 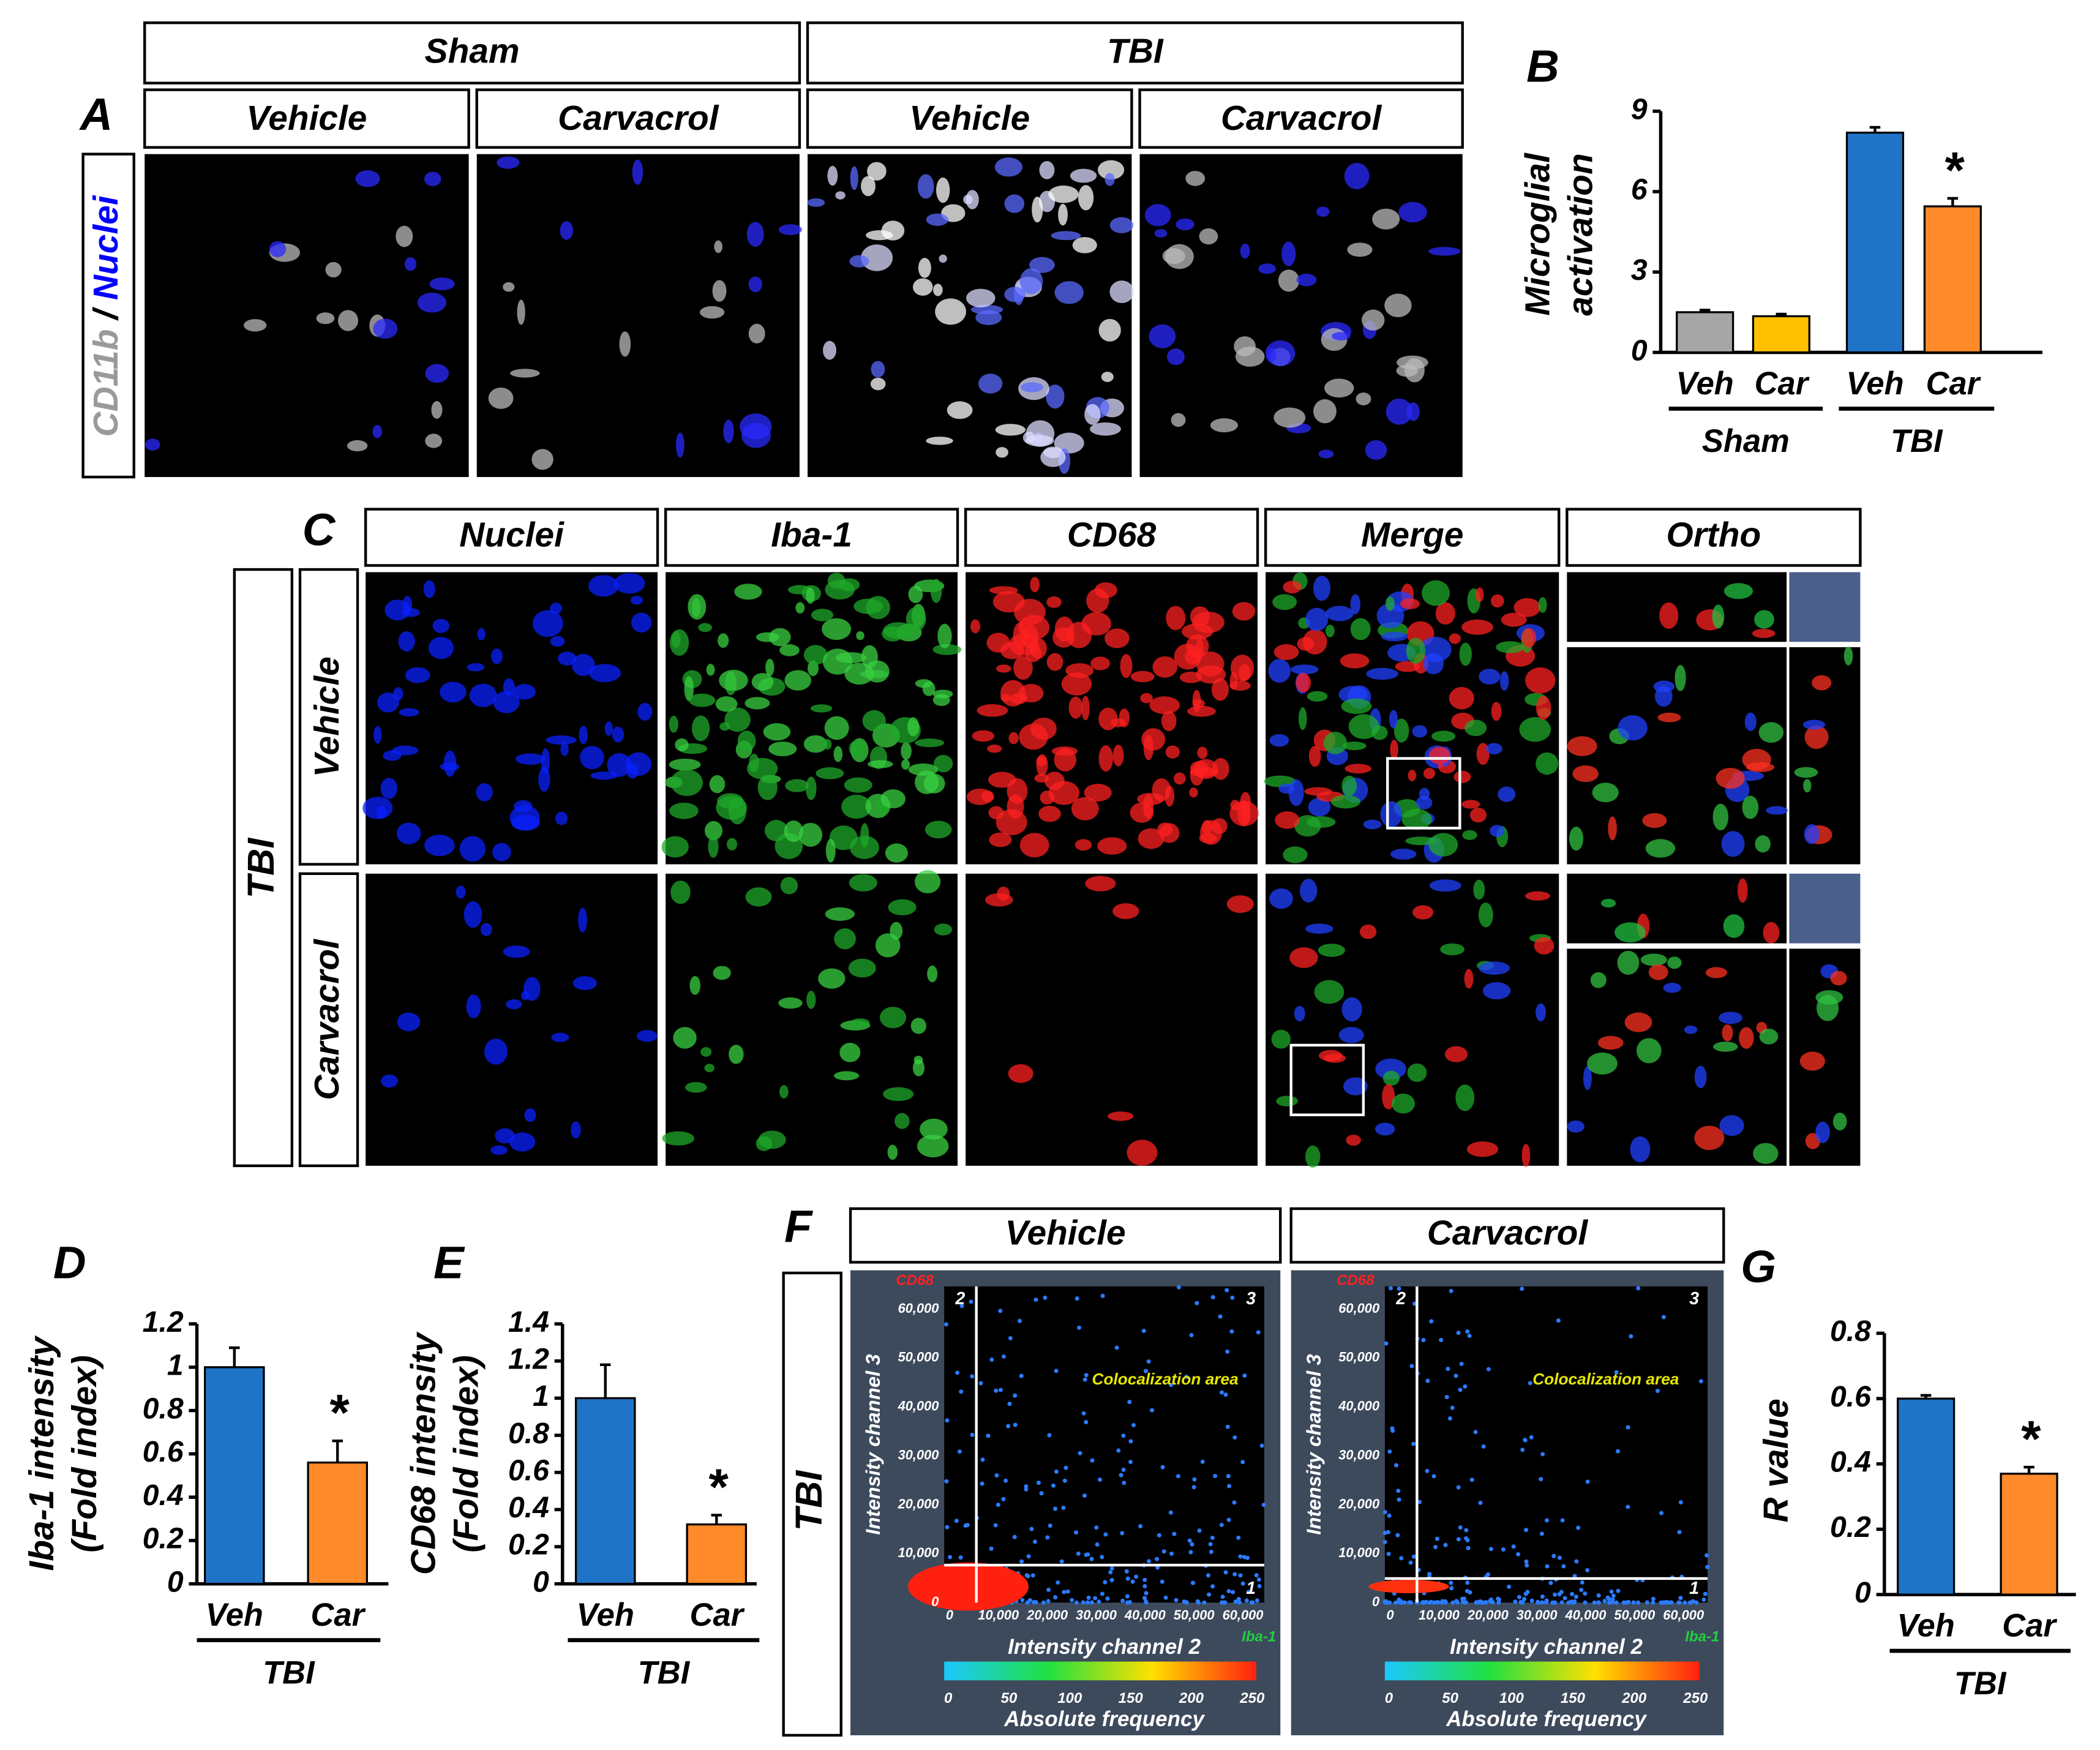 What do you see at coordinates (424, 1453) in the screenshot?
I see `y-axis-label: CD68 intensity` at bounding box center [424, 1453].